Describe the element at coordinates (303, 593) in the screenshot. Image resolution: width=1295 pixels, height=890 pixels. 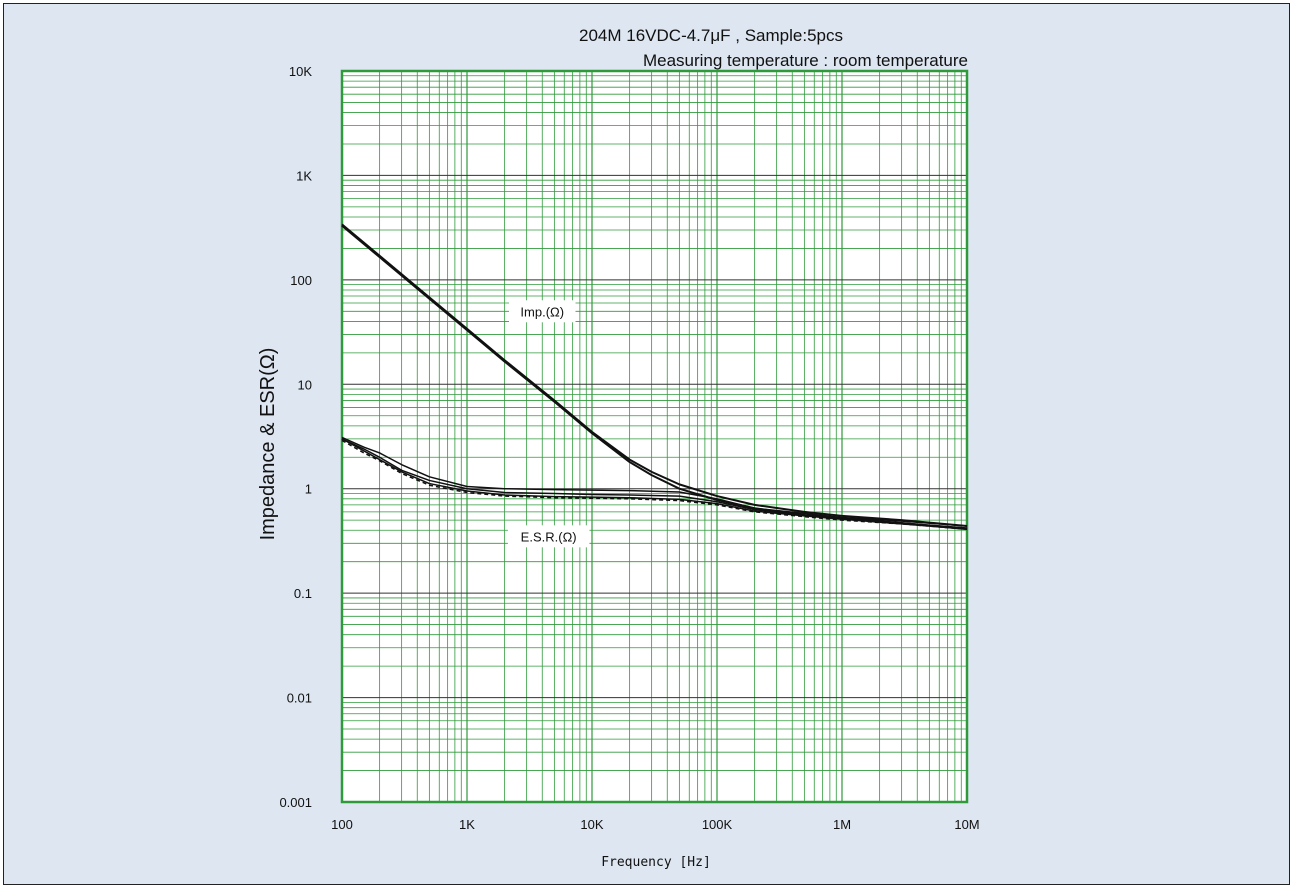
I see `y-tick-label: 0.1` at that location.